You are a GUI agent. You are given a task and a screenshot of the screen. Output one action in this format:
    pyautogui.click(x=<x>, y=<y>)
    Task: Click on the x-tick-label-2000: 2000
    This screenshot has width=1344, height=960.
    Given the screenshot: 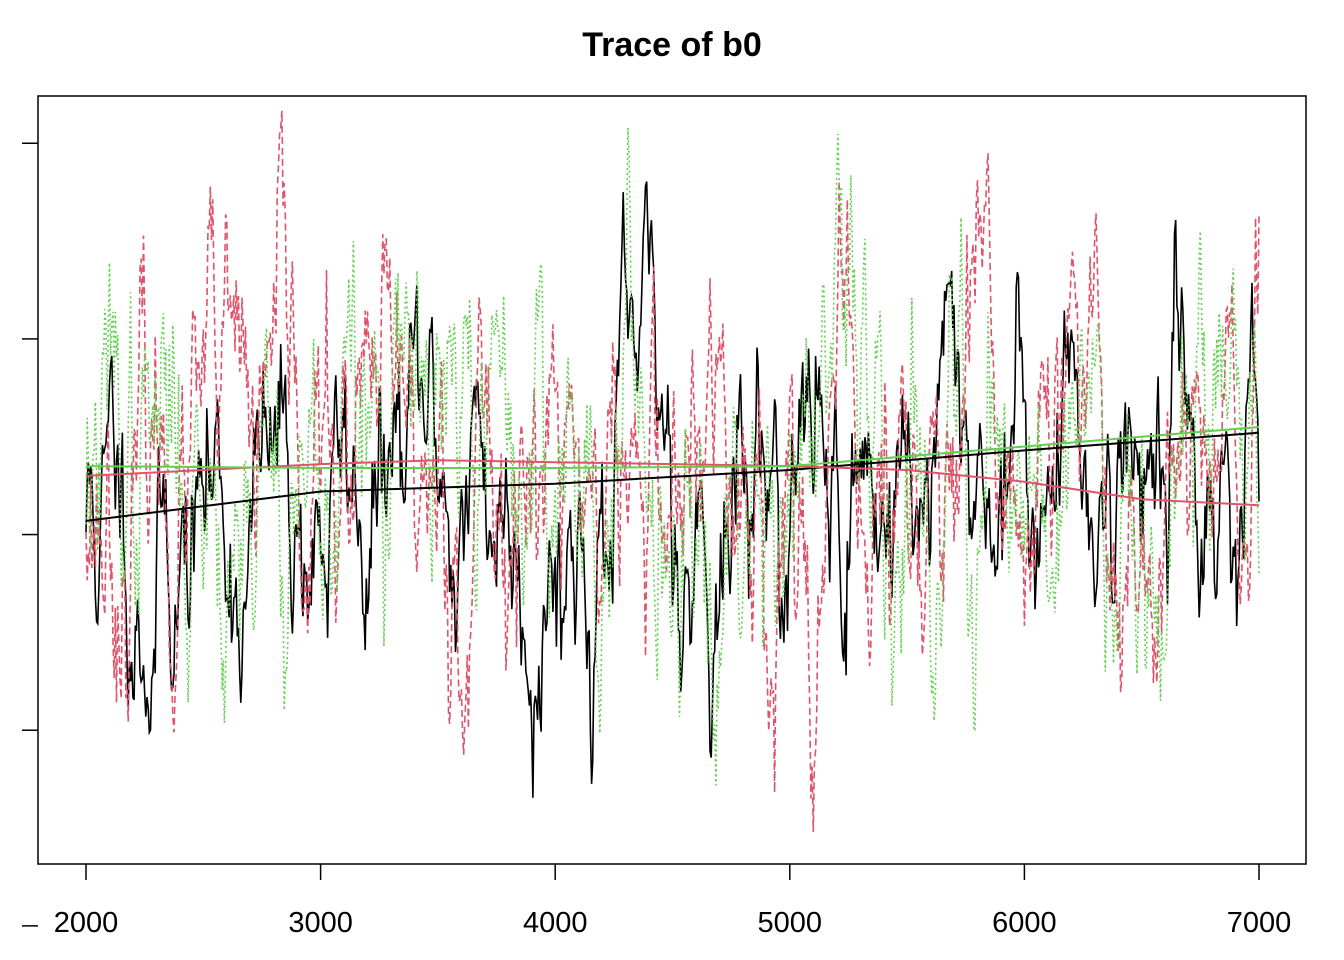 What is the action you would take?
    pyautogui.click(x=86, y=923)
    